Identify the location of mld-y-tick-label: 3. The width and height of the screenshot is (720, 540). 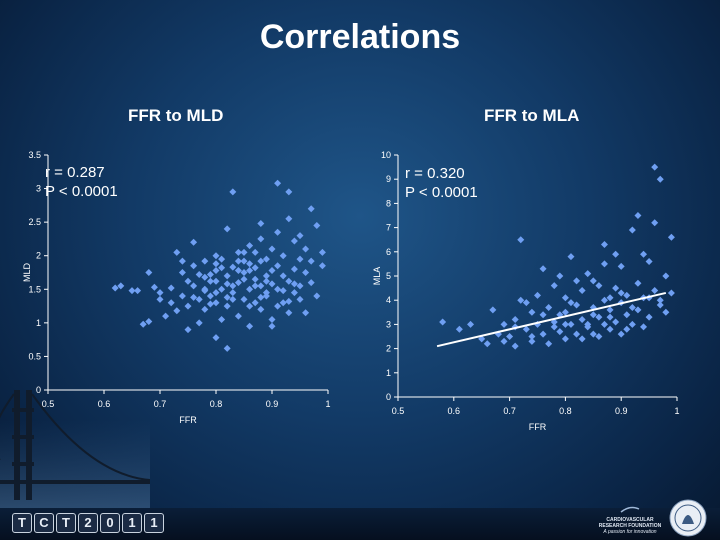
(38, 189).